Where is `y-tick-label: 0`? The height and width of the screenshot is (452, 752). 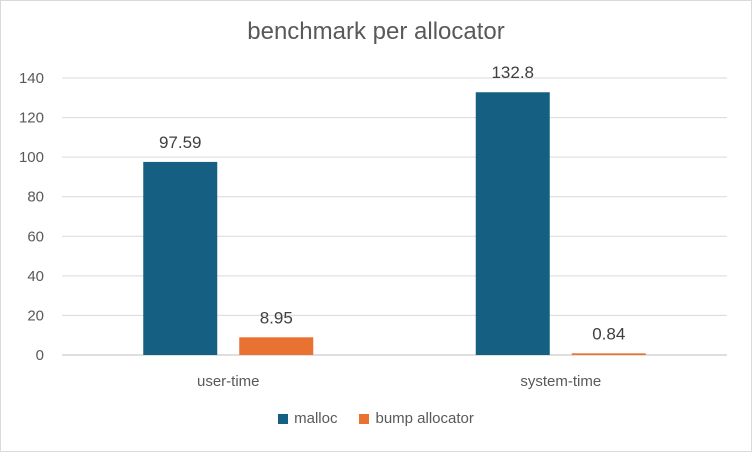
y-tick-label: 0 is located at coordinates (40, 355).